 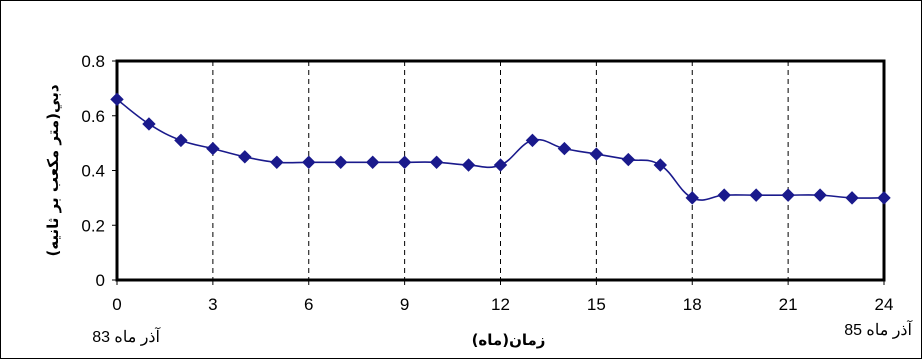 What do you see at coordinates (788, 304) in the screenshot?
I see `x-tick-label: 21` at bounding box center [788, 304].